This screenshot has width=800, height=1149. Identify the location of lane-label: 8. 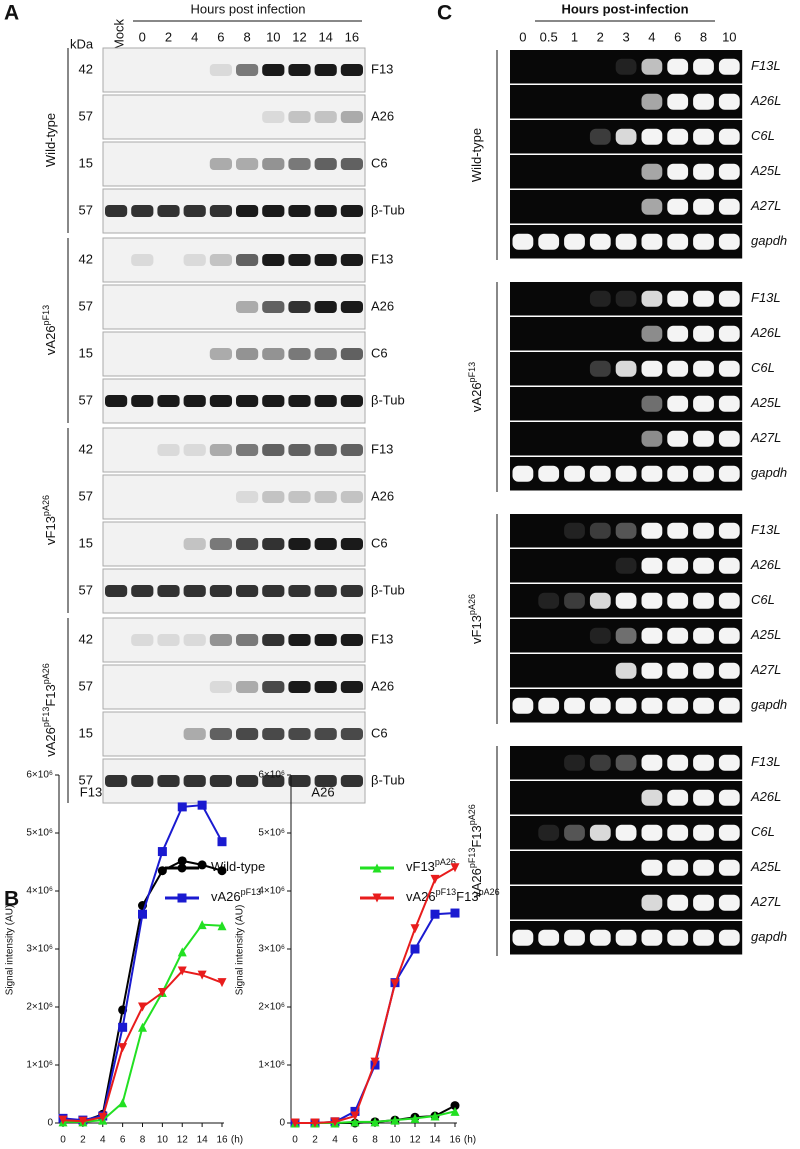
(703, 36).